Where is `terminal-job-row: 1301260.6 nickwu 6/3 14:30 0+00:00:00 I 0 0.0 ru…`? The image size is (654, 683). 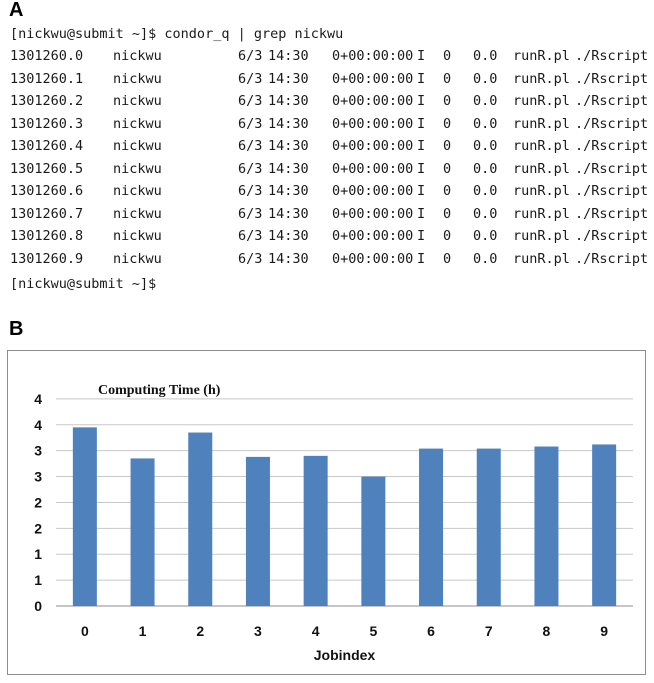 terminal-job-row: 1301260.6 nickwu 6/3 14:30 0+00:00:00 I 0 0.0 ru… is located at coordinates (329, 191).